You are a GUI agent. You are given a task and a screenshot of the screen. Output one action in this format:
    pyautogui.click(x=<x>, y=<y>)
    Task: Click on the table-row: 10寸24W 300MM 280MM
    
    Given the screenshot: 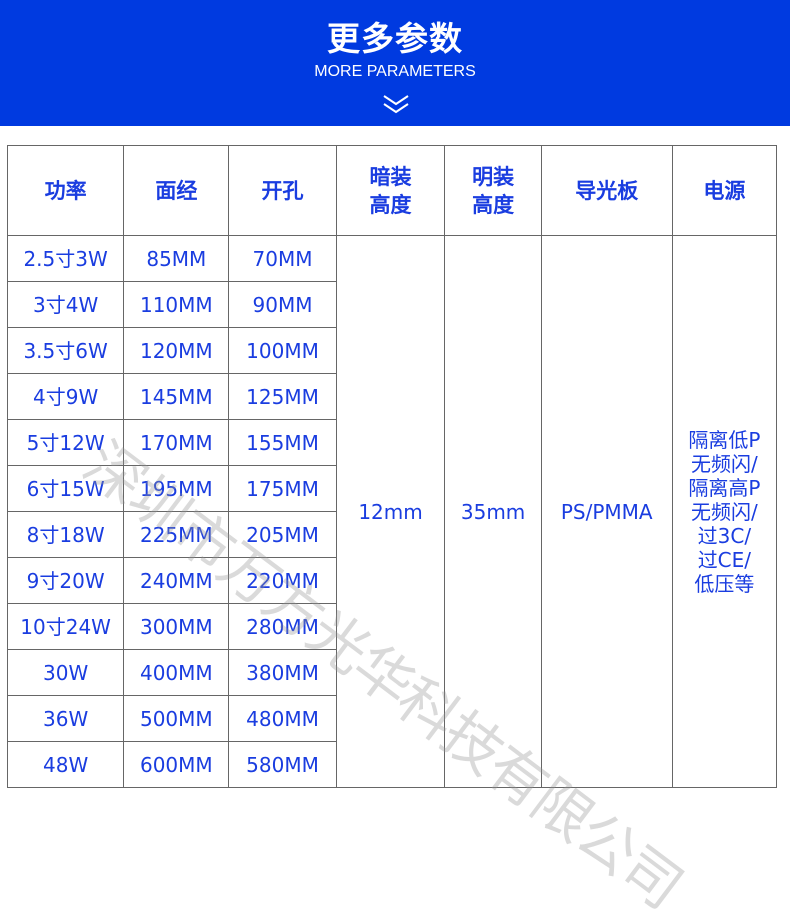 What is the action you would take?
    pyautogui.click(x=391, y=626)
    